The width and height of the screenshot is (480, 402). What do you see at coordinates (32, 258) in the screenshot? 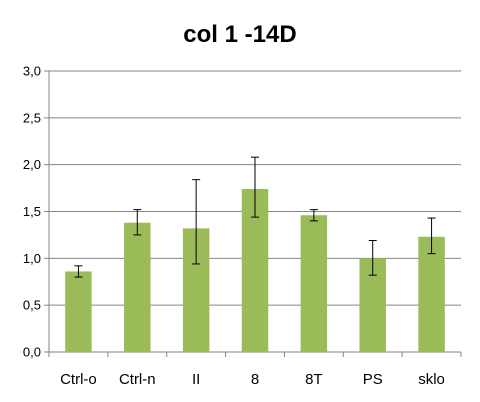
I see `y-tick-label: 1,0` at bounding box center [32, 258].